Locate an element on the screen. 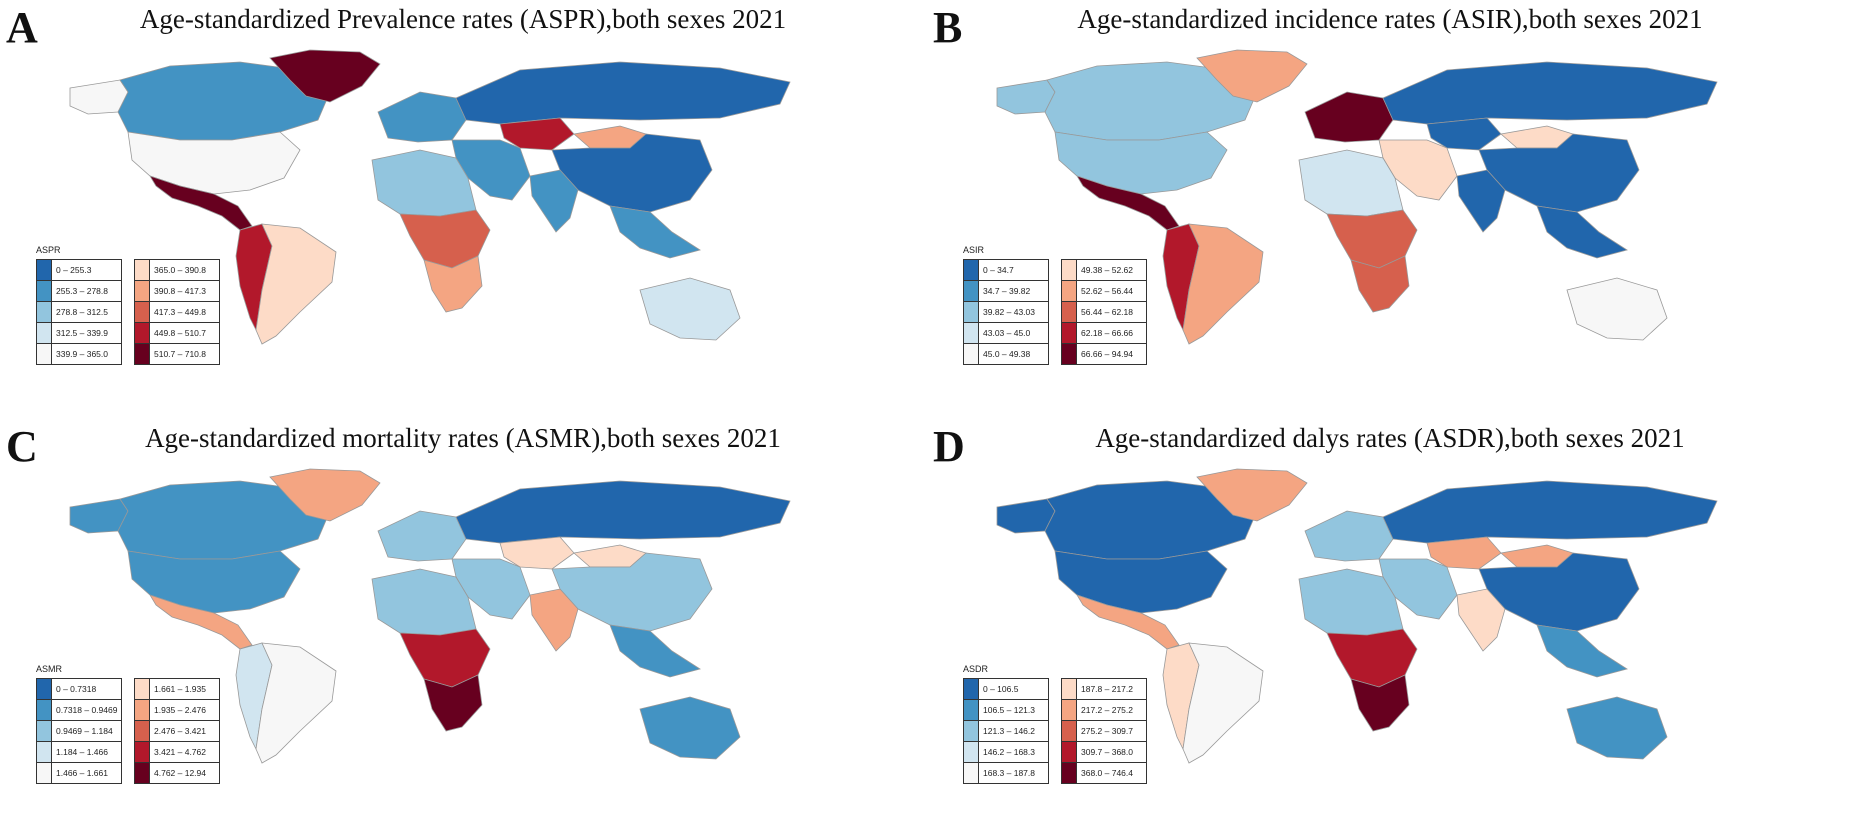 The image size is (1853, 837). legend-label: 255.3 – 278.8 is located at coordinates (82, 291).